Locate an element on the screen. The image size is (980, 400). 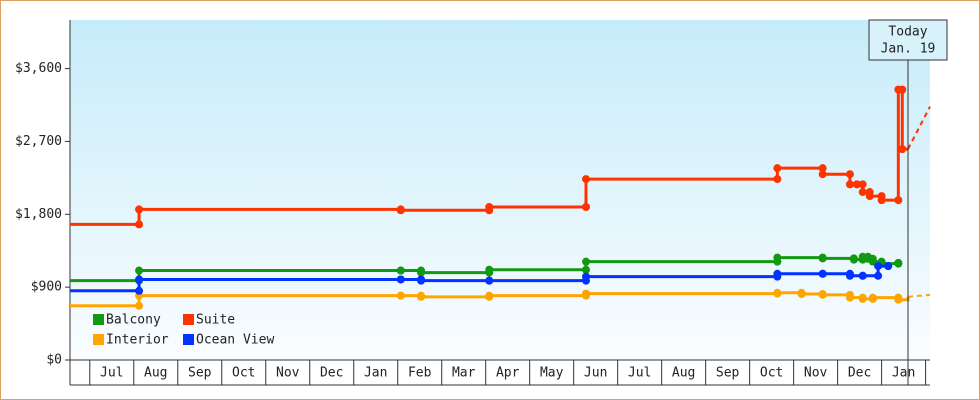
x-tick-label: Jun is located at coordinates (595, 373).